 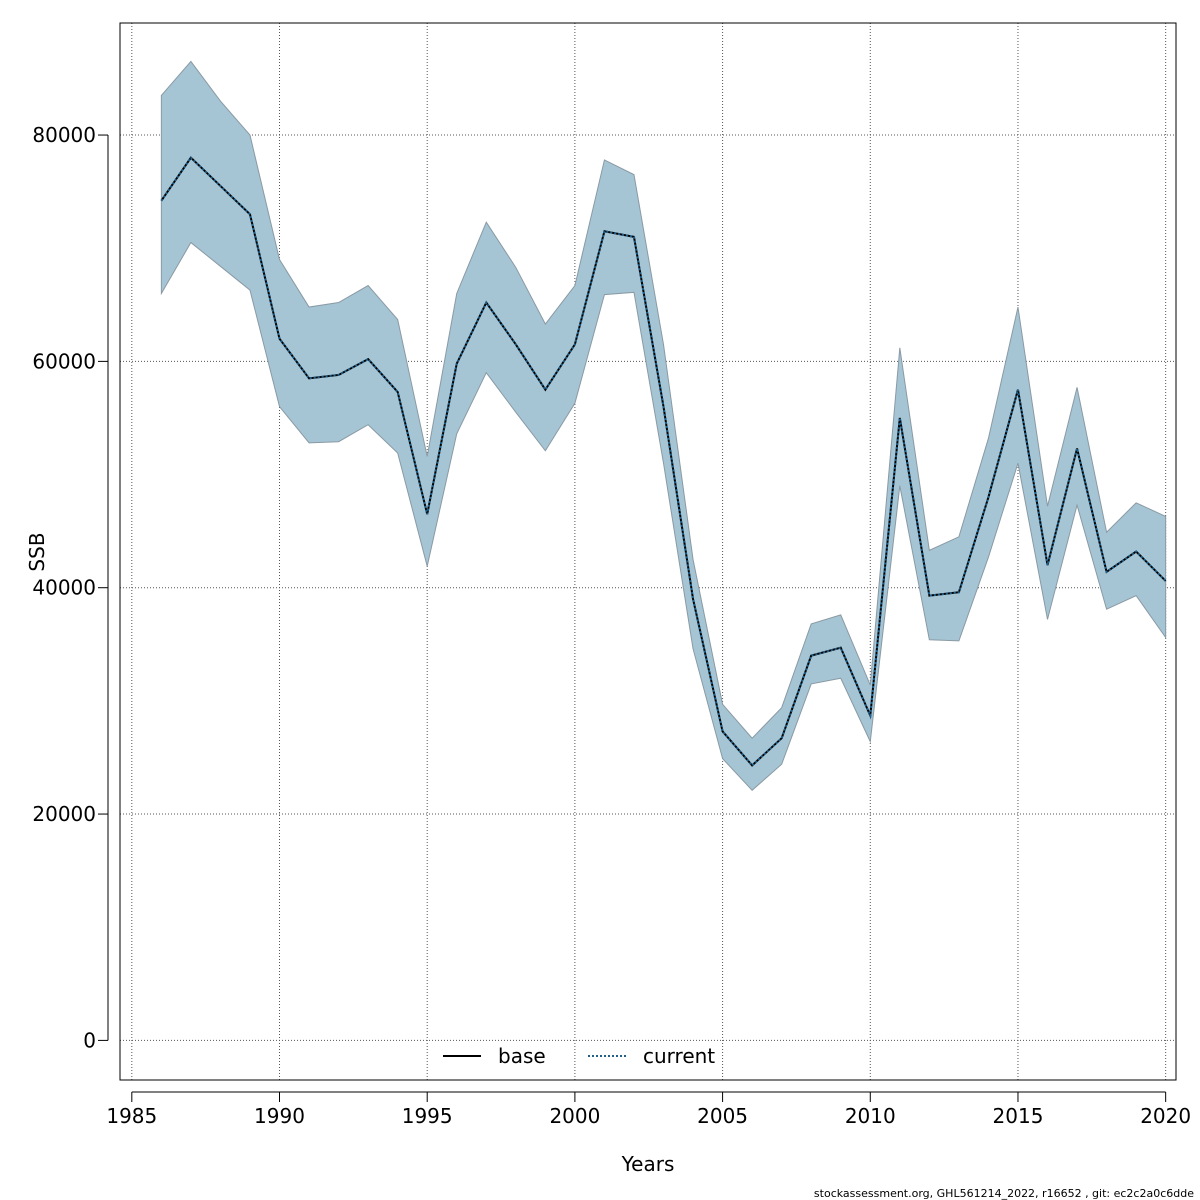 I want to click on x-axis: 1985 1990 1995 2000 2005 2010 2015 2020, so click(x=648, y=1109).